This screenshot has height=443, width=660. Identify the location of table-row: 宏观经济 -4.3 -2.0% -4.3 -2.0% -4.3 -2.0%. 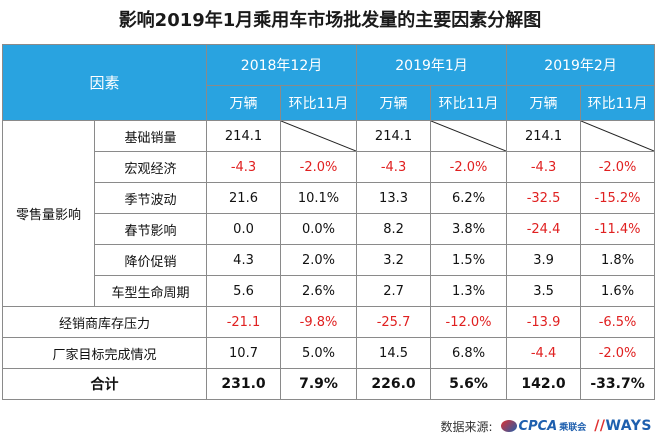
(329, 167).